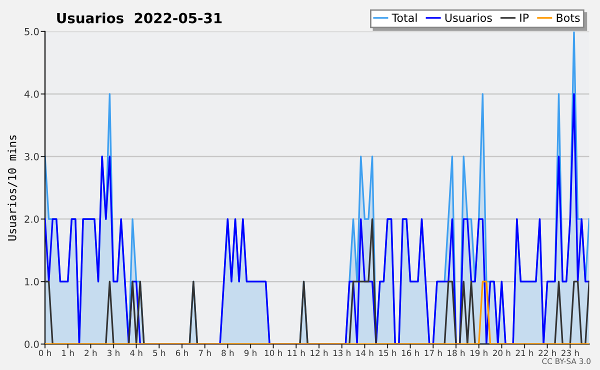  I want to click on x-tick-label: 12 h, so click(319, 353).